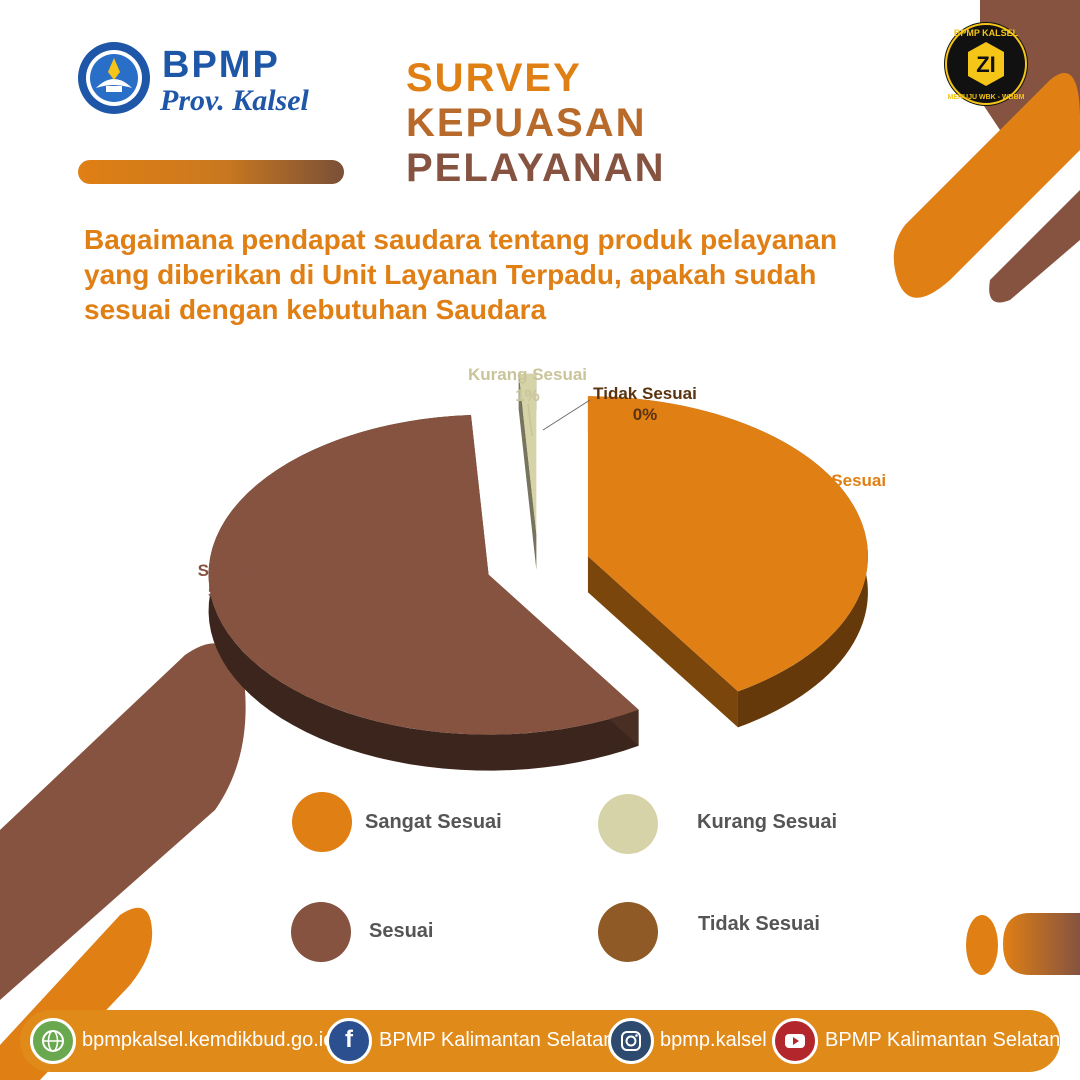 The width and height of the screenshot is (1080, 1080). I want to click on data-label-tidak-sesuai: Tidak Sesuai 0%, so click(645, 404).